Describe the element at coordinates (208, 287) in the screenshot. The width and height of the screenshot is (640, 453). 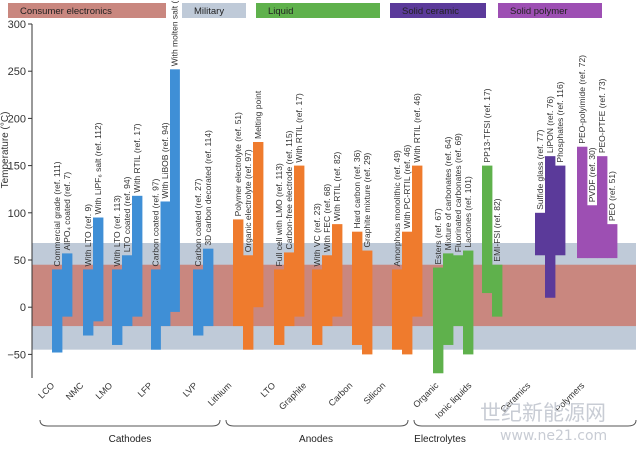
I see `bar-lvp` at that location.